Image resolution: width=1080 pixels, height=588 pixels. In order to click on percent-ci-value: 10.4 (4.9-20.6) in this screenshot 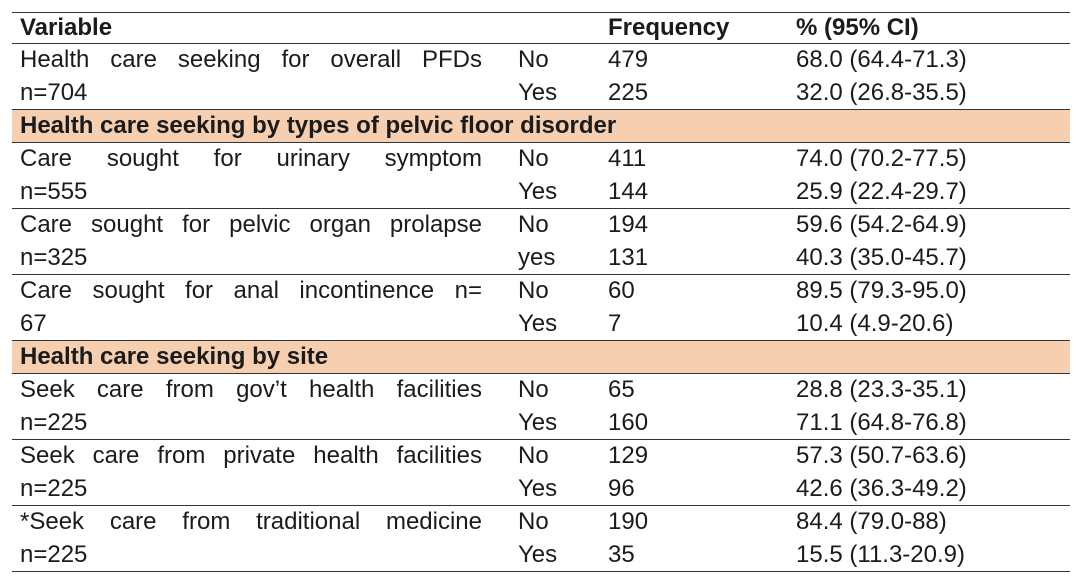, I will do `click(875, 323)`.